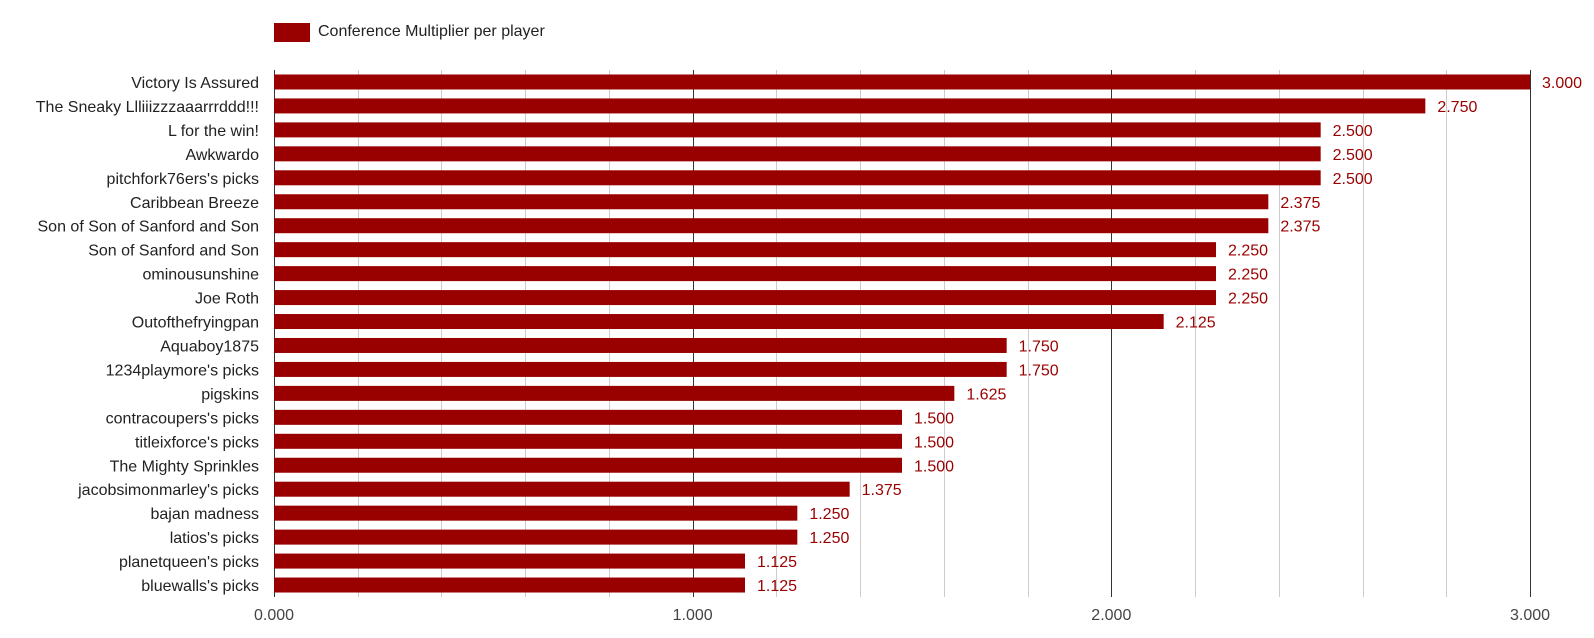  What do you see at coordinates (204, 514) in the screenshot?
I see `category-label: bajan madness` at bounding box center [204, 514].